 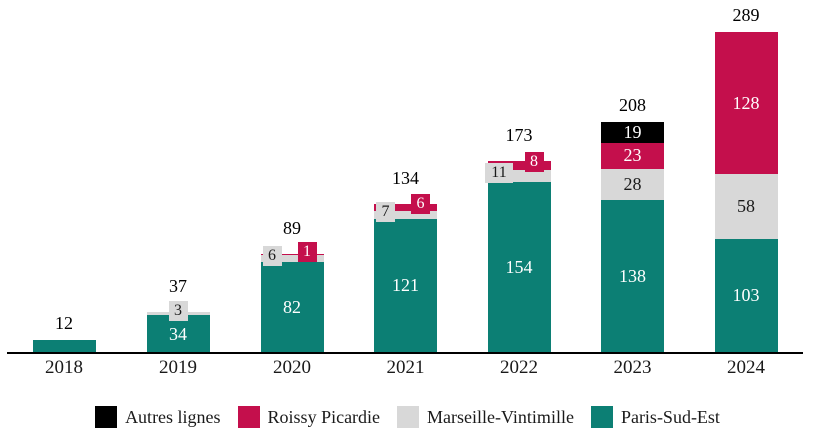 I want to click on callout-label-marseille-vintimille: 6, so click(x=272, y=255).